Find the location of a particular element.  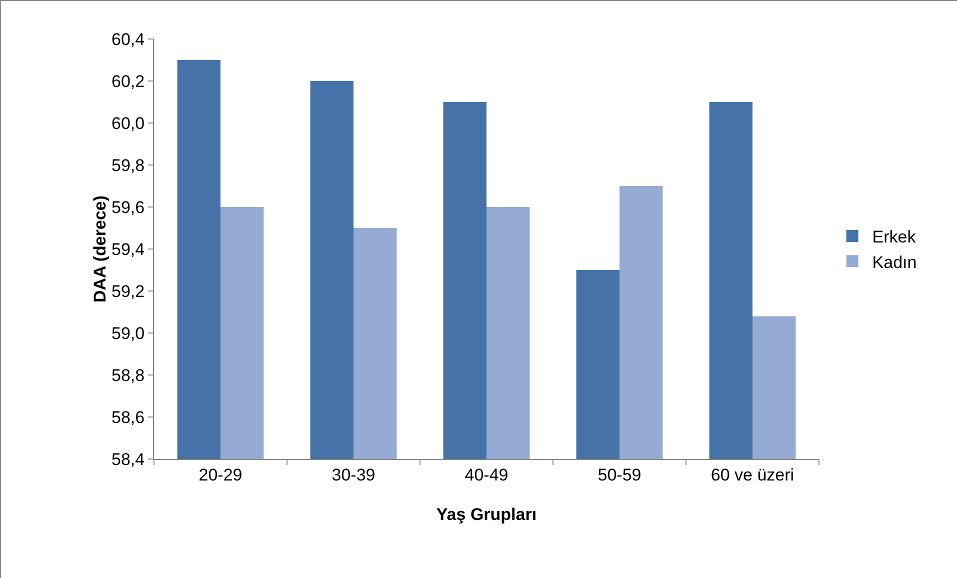

legend-label: Erkek is located at coordinates (894, 237).